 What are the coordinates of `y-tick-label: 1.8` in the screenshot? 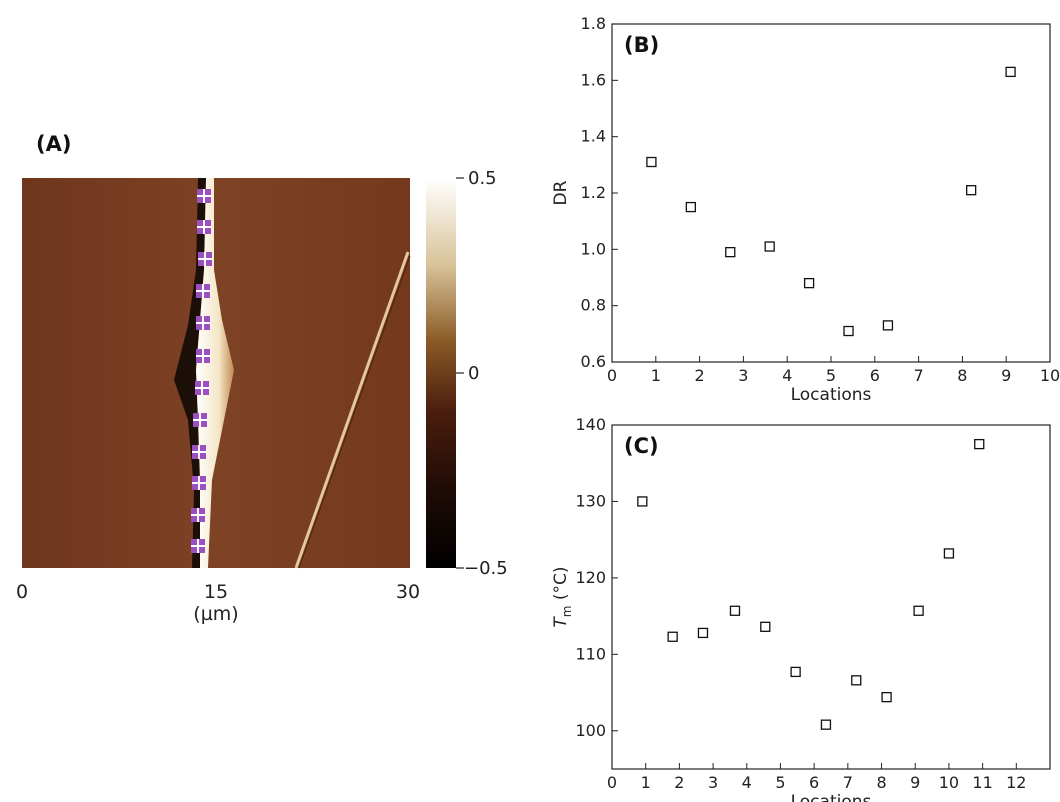 It's located at (593, 23).